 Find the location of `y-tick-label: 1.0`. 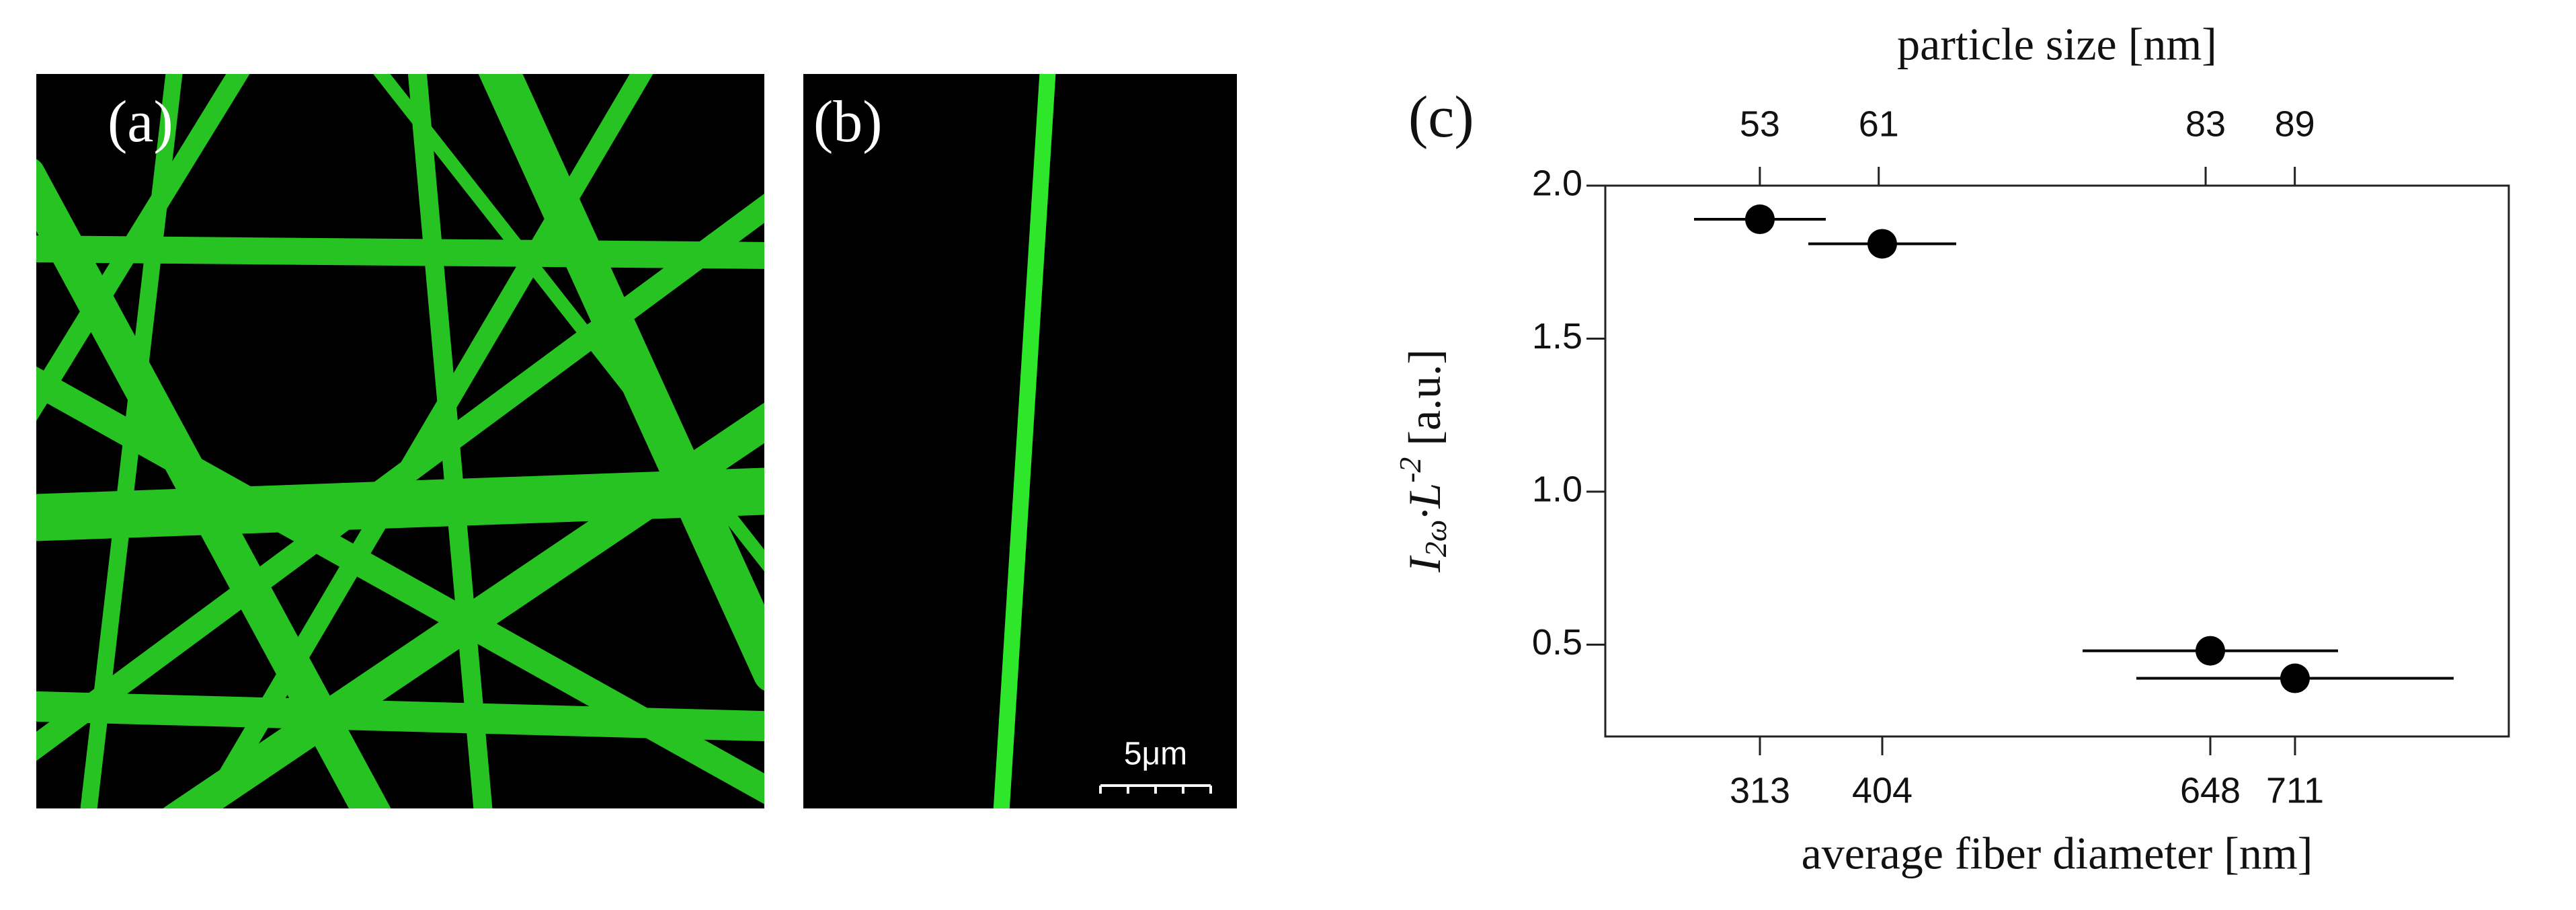

y-tick-label: 1.0 is located at coordinates (1557, 489).